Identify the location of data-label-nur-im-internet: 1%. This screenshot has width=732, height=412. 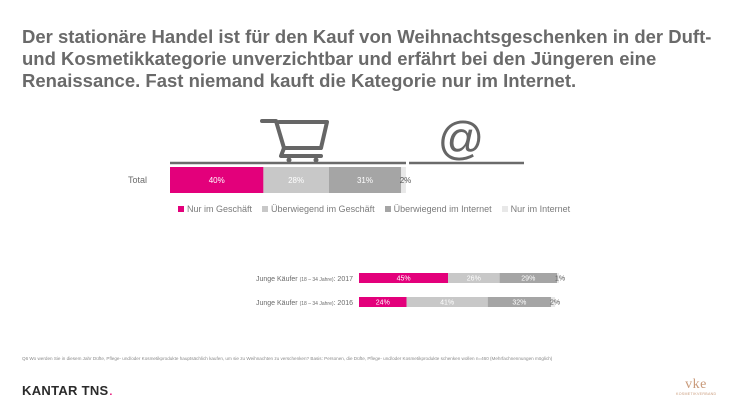
(560, 279).